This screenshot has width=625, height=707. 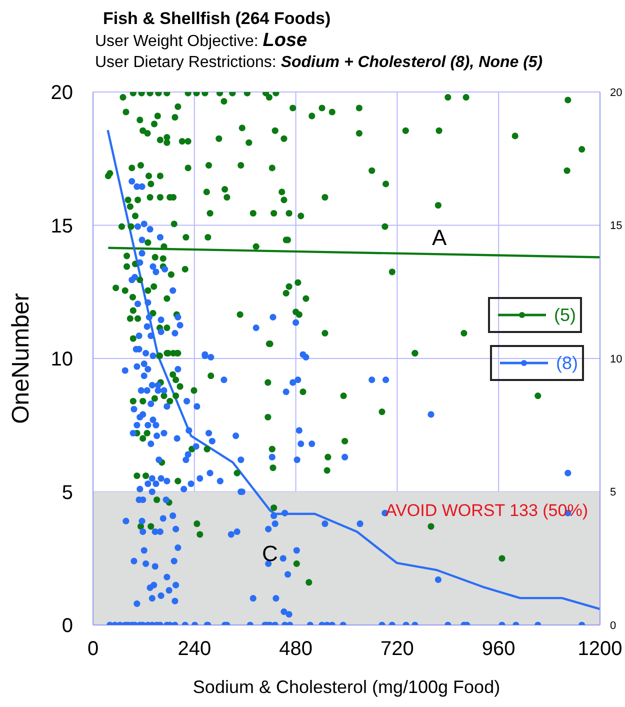 I want to click on y2-tick-label: 5, so click(x=613, y=492).